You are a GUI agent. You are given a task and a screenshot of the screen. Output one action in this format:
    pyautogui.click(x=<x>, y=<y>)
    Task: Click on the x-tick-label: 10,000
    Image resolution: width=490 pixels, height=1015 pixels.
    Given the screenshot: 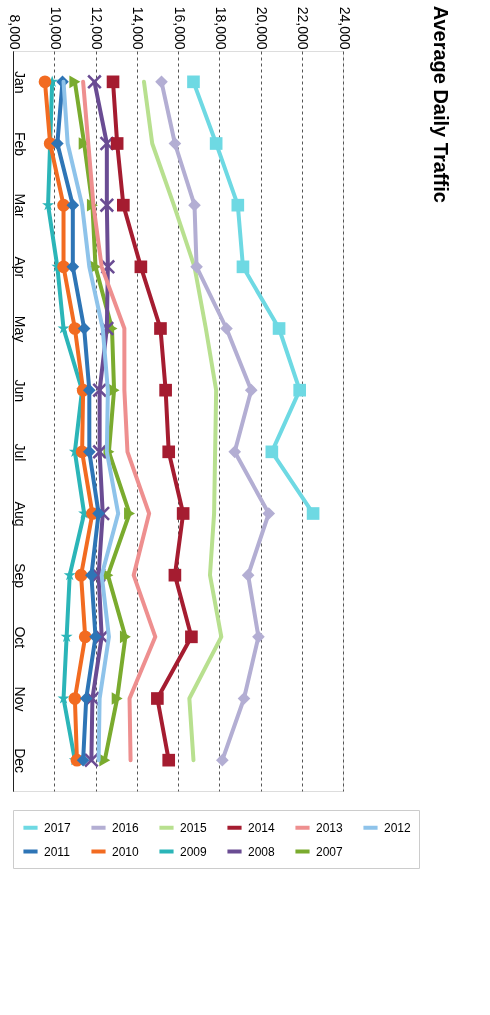 What is the action you would take?
    pyautogui.click(x=55, y=28)
    